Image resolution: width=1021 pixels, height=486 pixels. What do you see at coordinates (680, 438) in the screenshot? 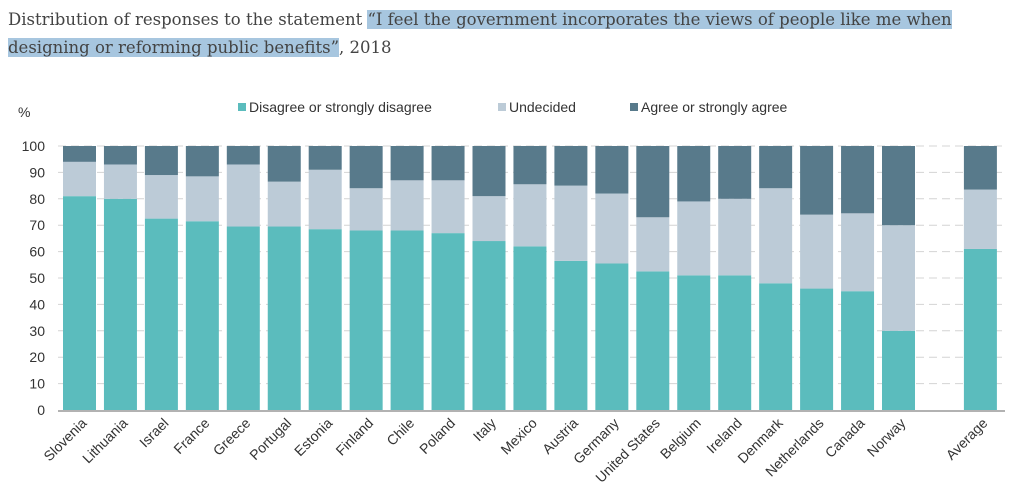
I see `x-tick-label: Belgium` at bounding box center [680, 438].